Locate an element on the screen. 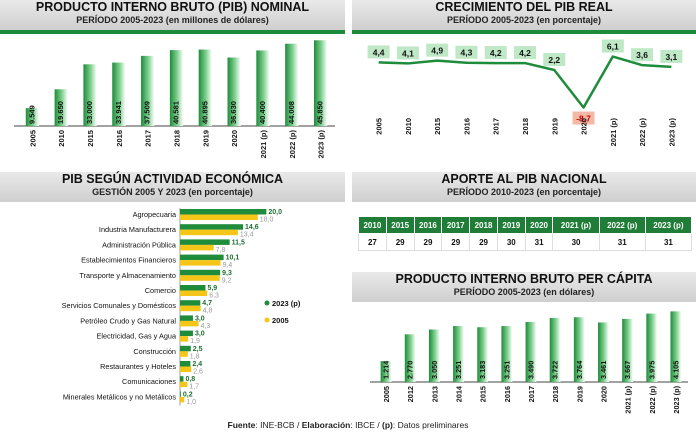  bar-value-label: 33.941 is located at coordinates (118, 112).